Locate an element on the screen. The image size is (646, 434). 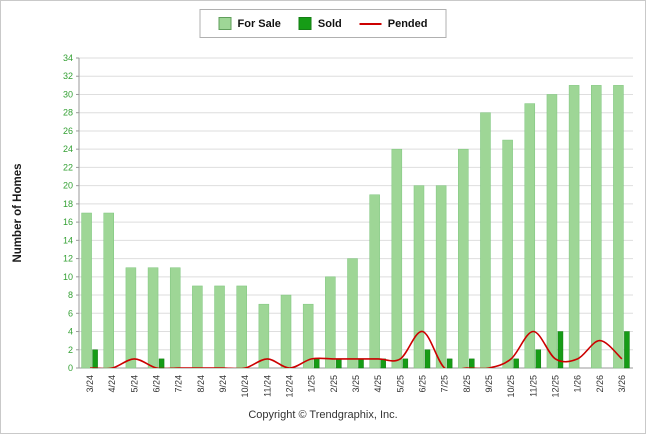
sold-swatch-icon is located at coordinates (305, 23).